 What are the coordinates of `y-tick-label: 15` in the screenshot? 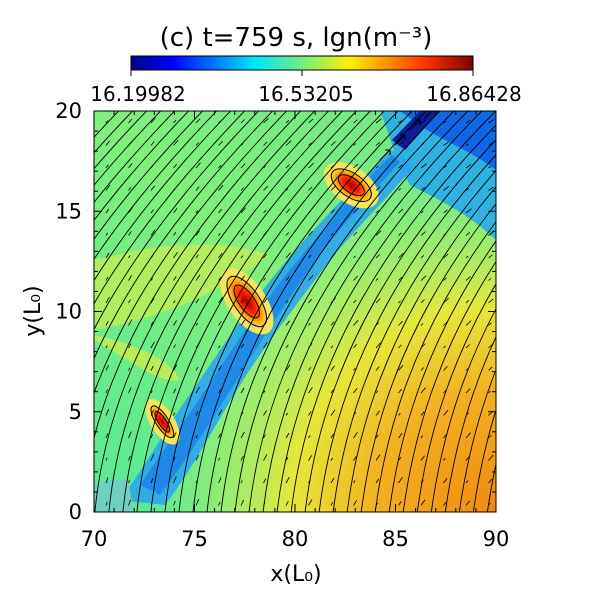 It's located at (68, 211).